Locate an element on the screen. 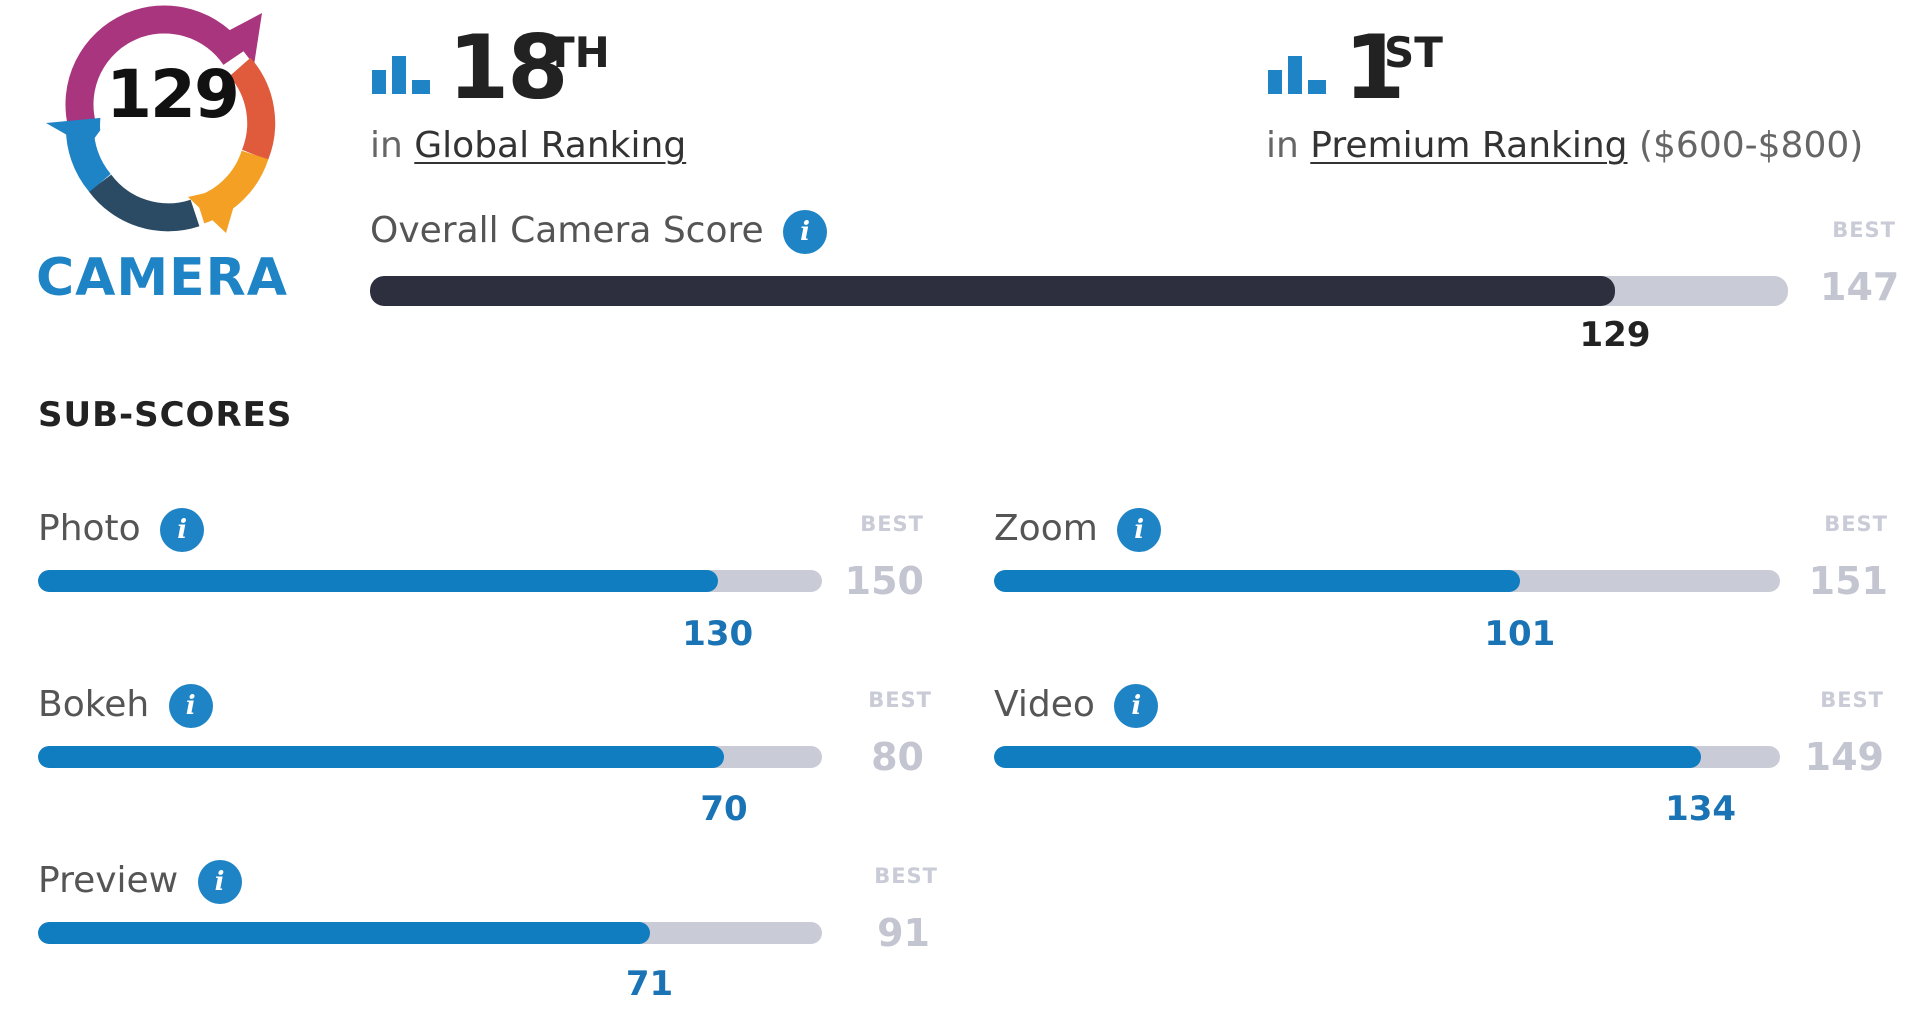 The width and height of the screenshot is (1920, 1011). preview-bar-track is located at coordinates (430, 933).